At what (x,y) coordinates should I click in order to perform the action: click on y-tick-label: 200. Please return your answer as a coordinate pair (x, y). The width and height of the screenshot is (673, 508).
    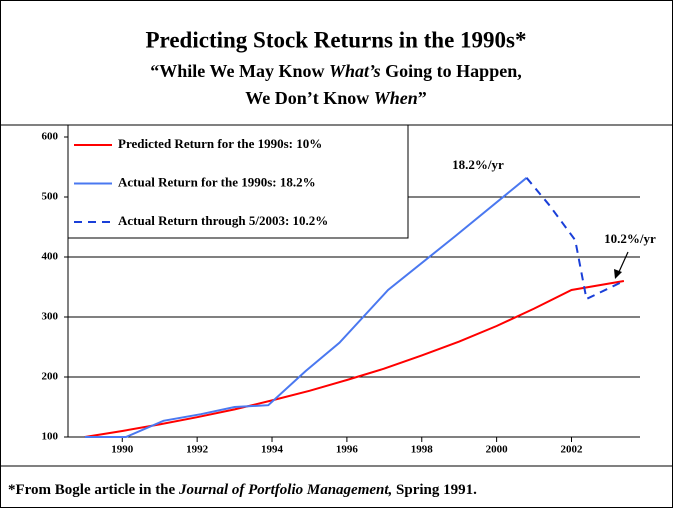
    Looking at the image, I should click on (50, 377).